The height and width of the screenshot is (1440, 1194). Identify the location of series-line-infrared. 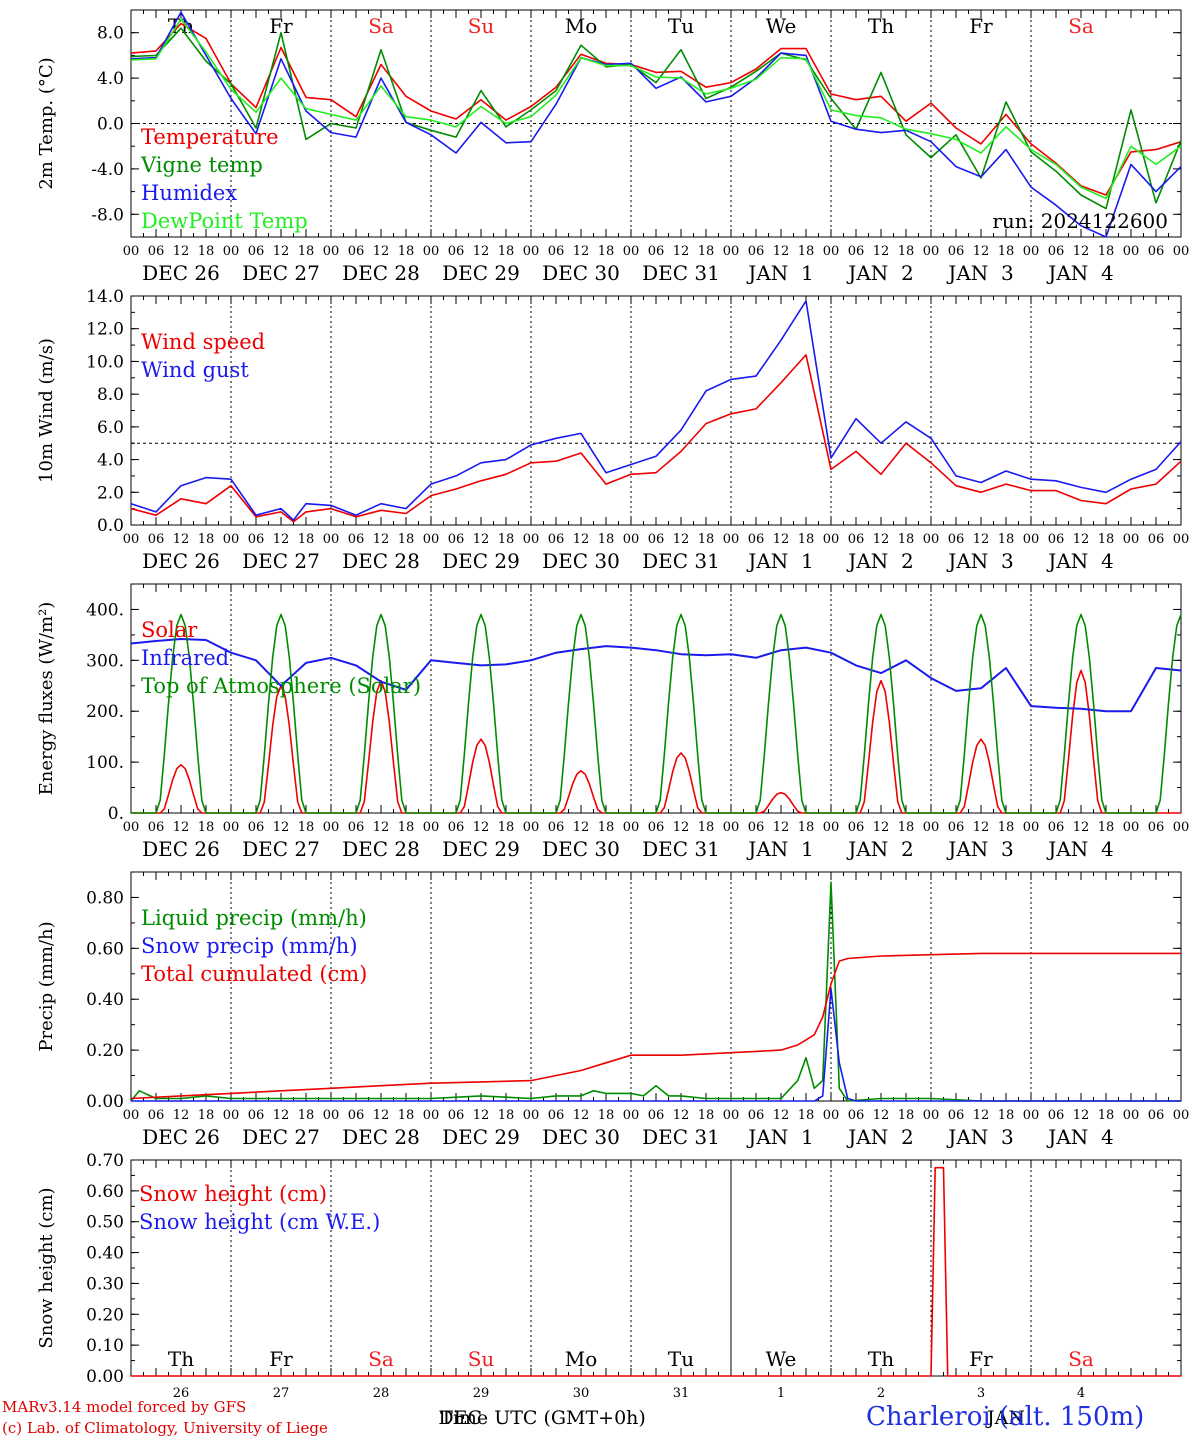
(656, 675).